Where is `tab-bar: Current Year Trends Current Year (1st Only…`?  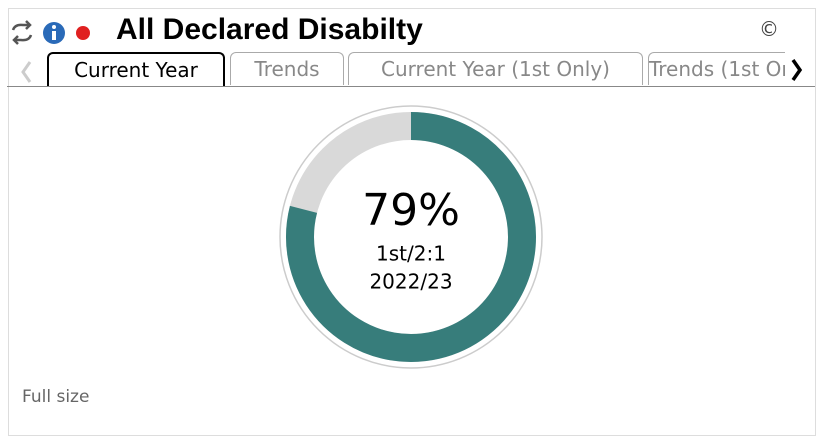 tab-bar: Current Year Trends Current Year (1st Only… is located at coordinates (416, 69).